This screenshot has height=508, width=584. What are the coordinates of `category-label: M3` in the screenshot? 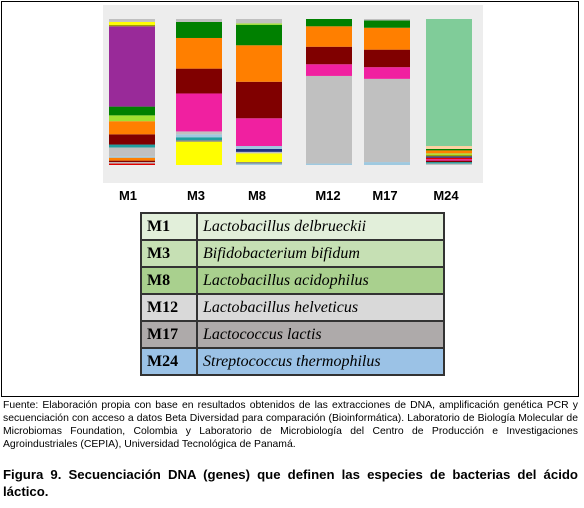 It's located at (196, 195).